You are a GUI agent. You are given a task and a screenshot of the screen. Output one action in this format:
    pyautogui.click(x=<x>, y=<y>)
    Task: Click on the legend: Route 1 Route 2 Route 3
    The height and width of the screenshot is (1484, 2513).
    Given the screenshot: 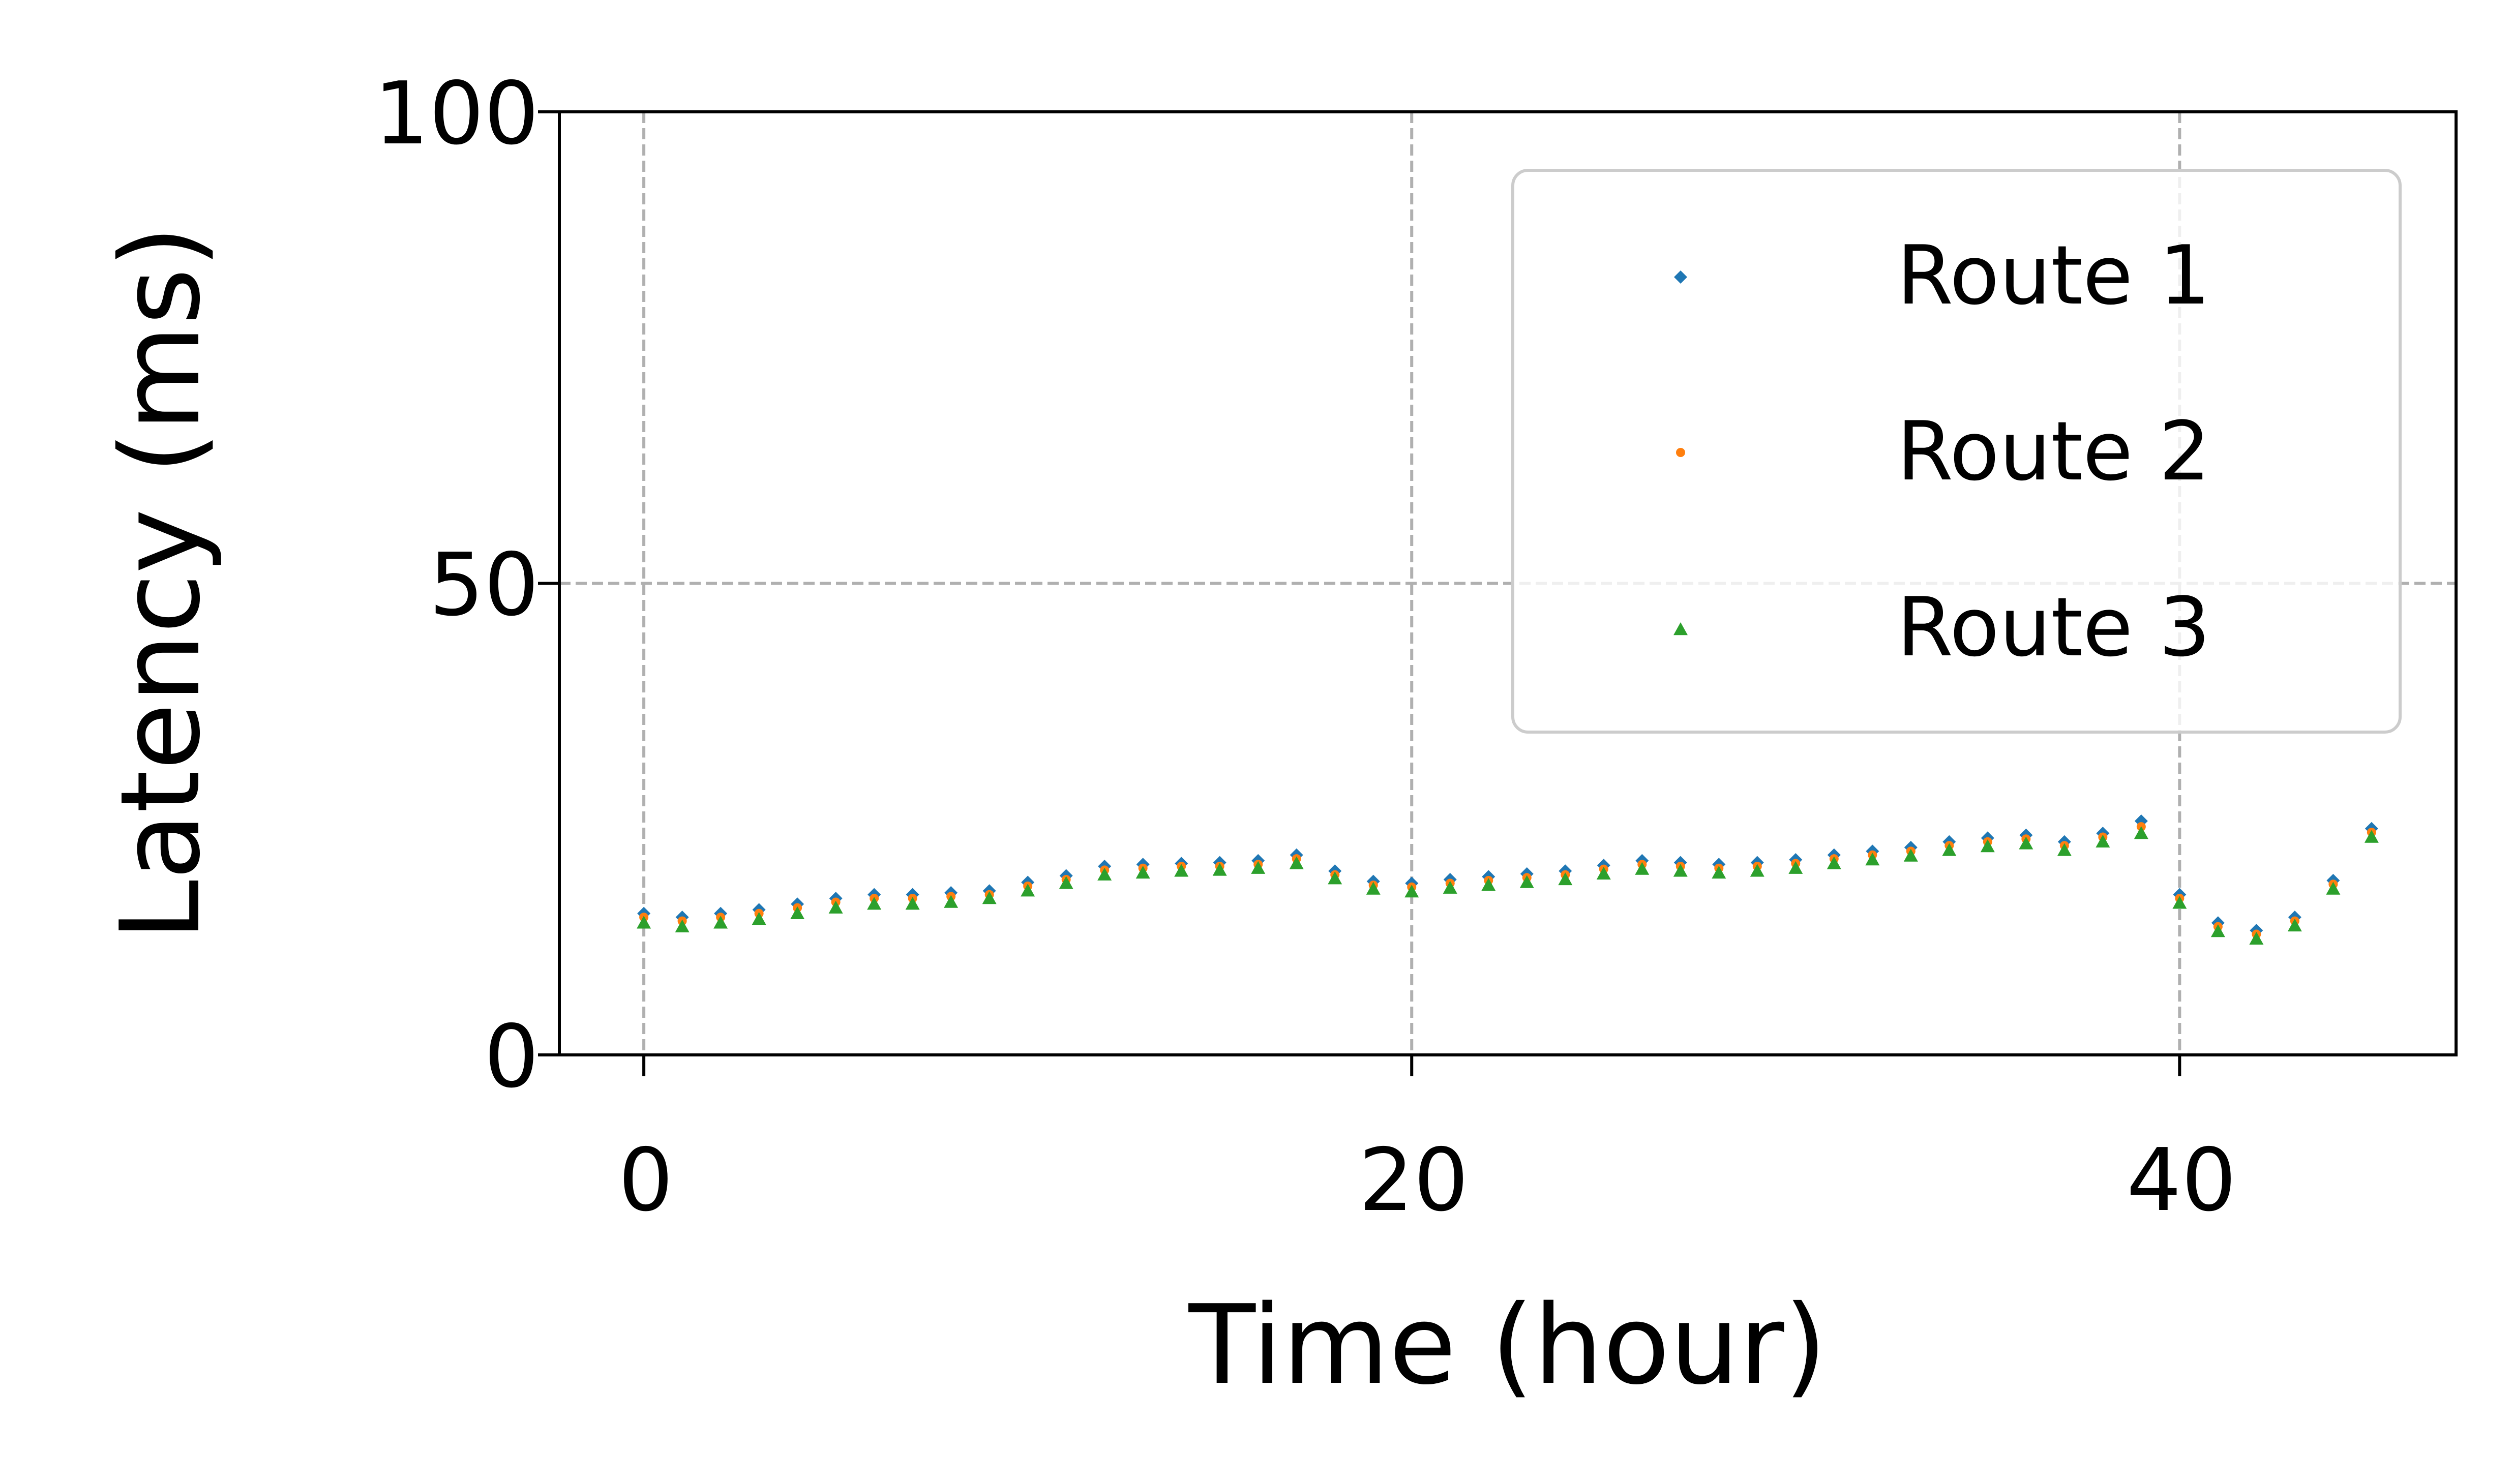 What is the action you would take?
    pyautogui.click(x=1957, y=451)
    